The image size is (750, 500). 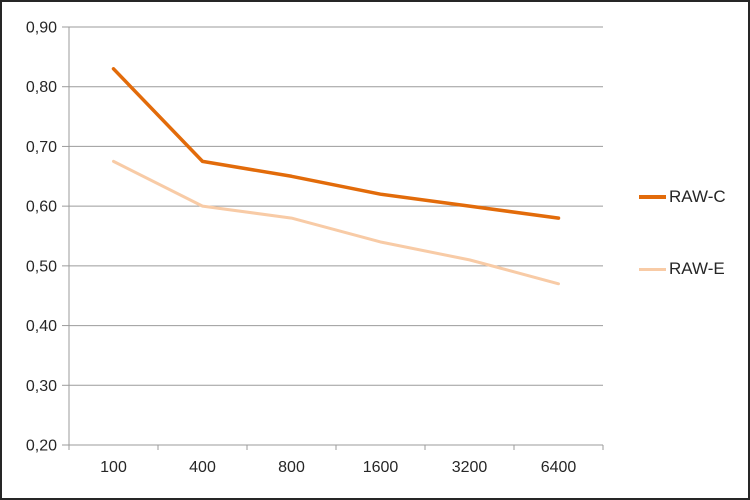 I want to click on x-tick-label: 6400, so click(x=559, y=467).